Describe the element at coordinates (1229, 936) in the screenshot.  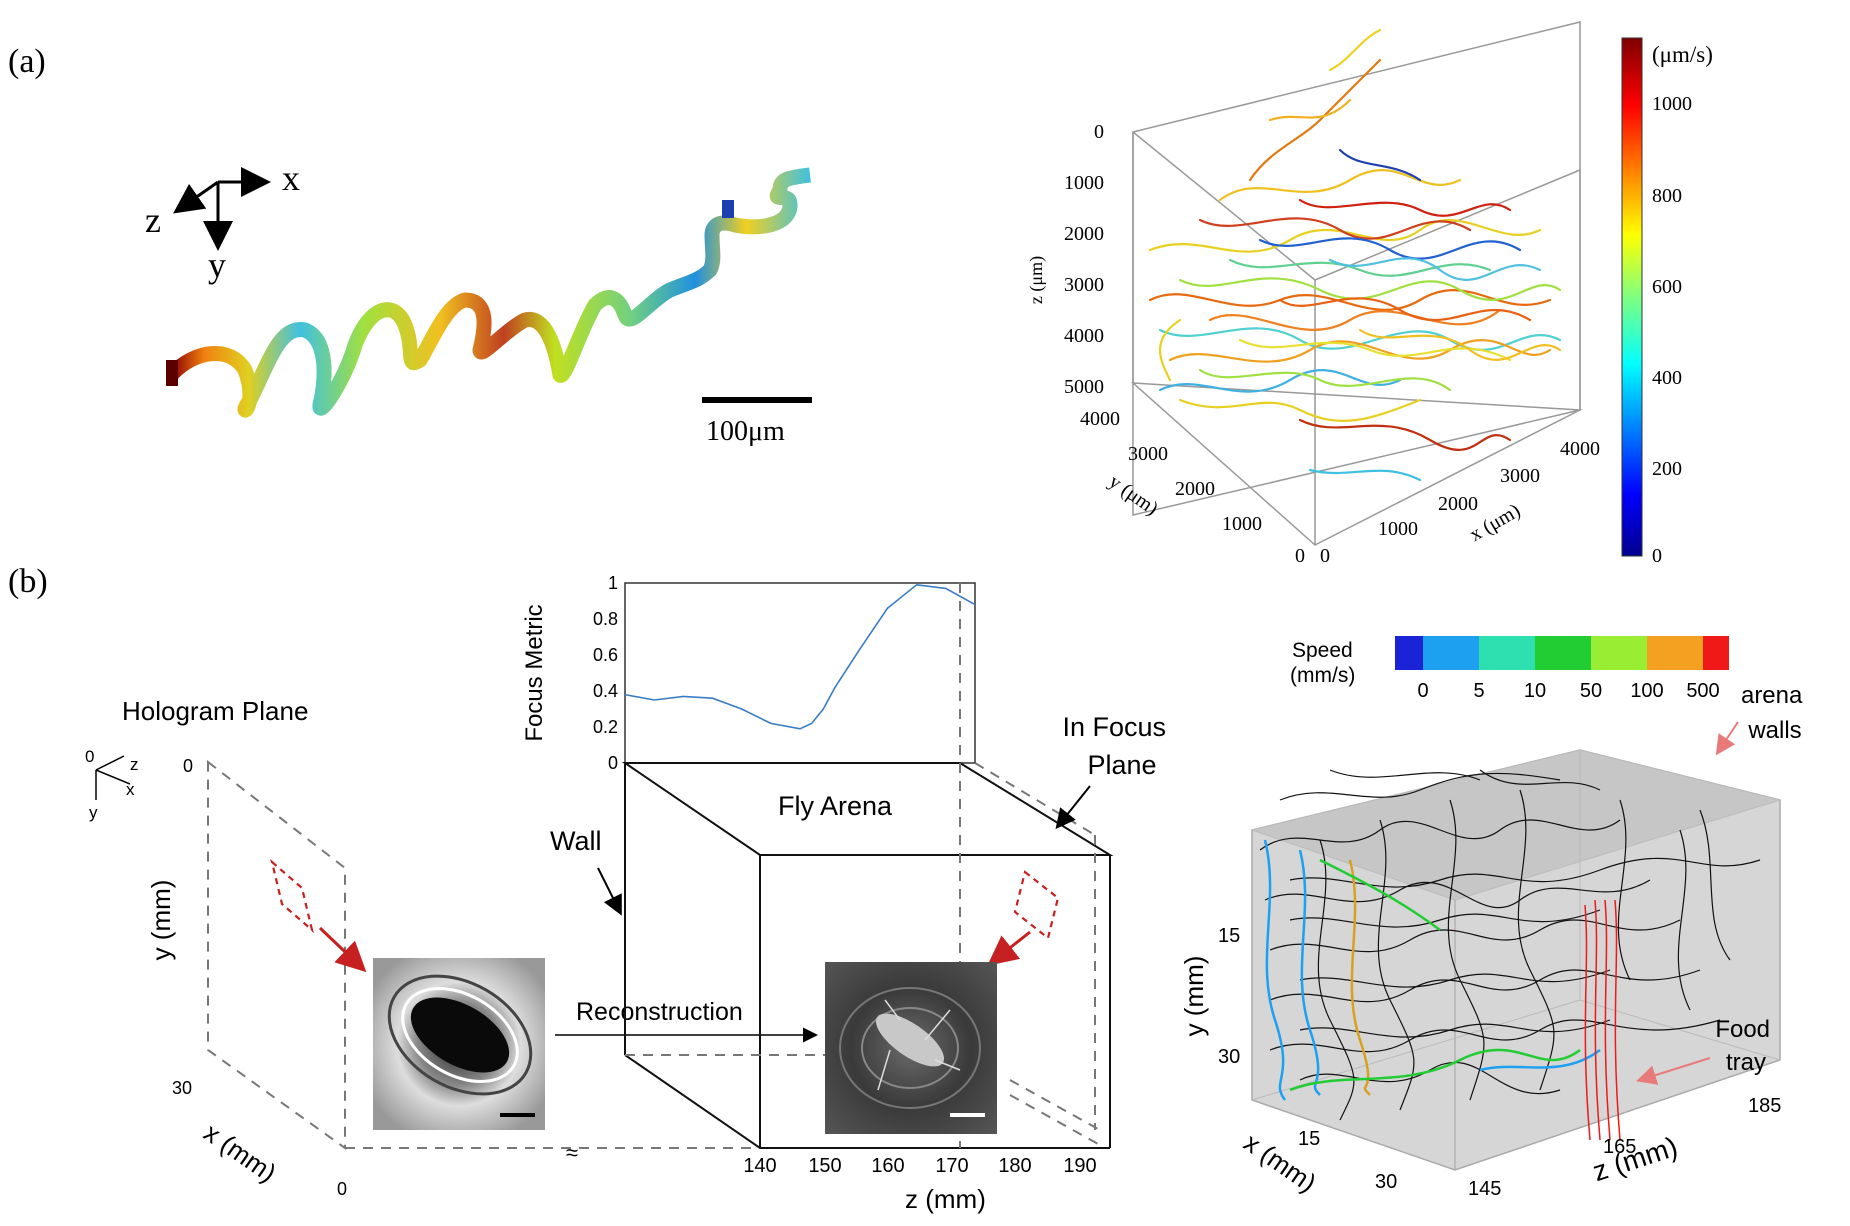
I see `plot3d-b-y-tick: 15` at that location.